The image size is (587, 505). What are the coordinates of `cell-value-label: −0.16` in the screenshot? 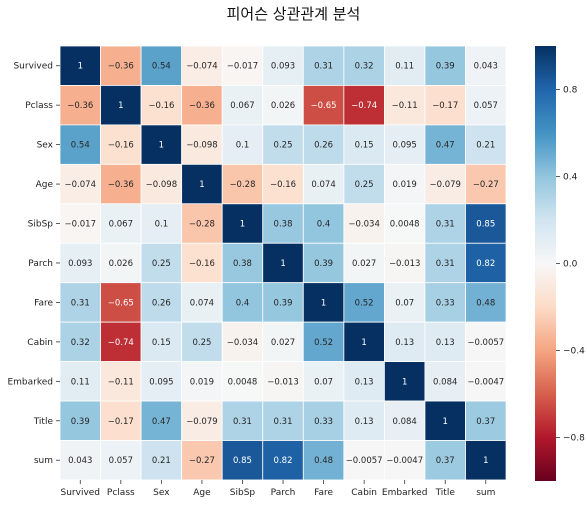 It's located at (161, 106).